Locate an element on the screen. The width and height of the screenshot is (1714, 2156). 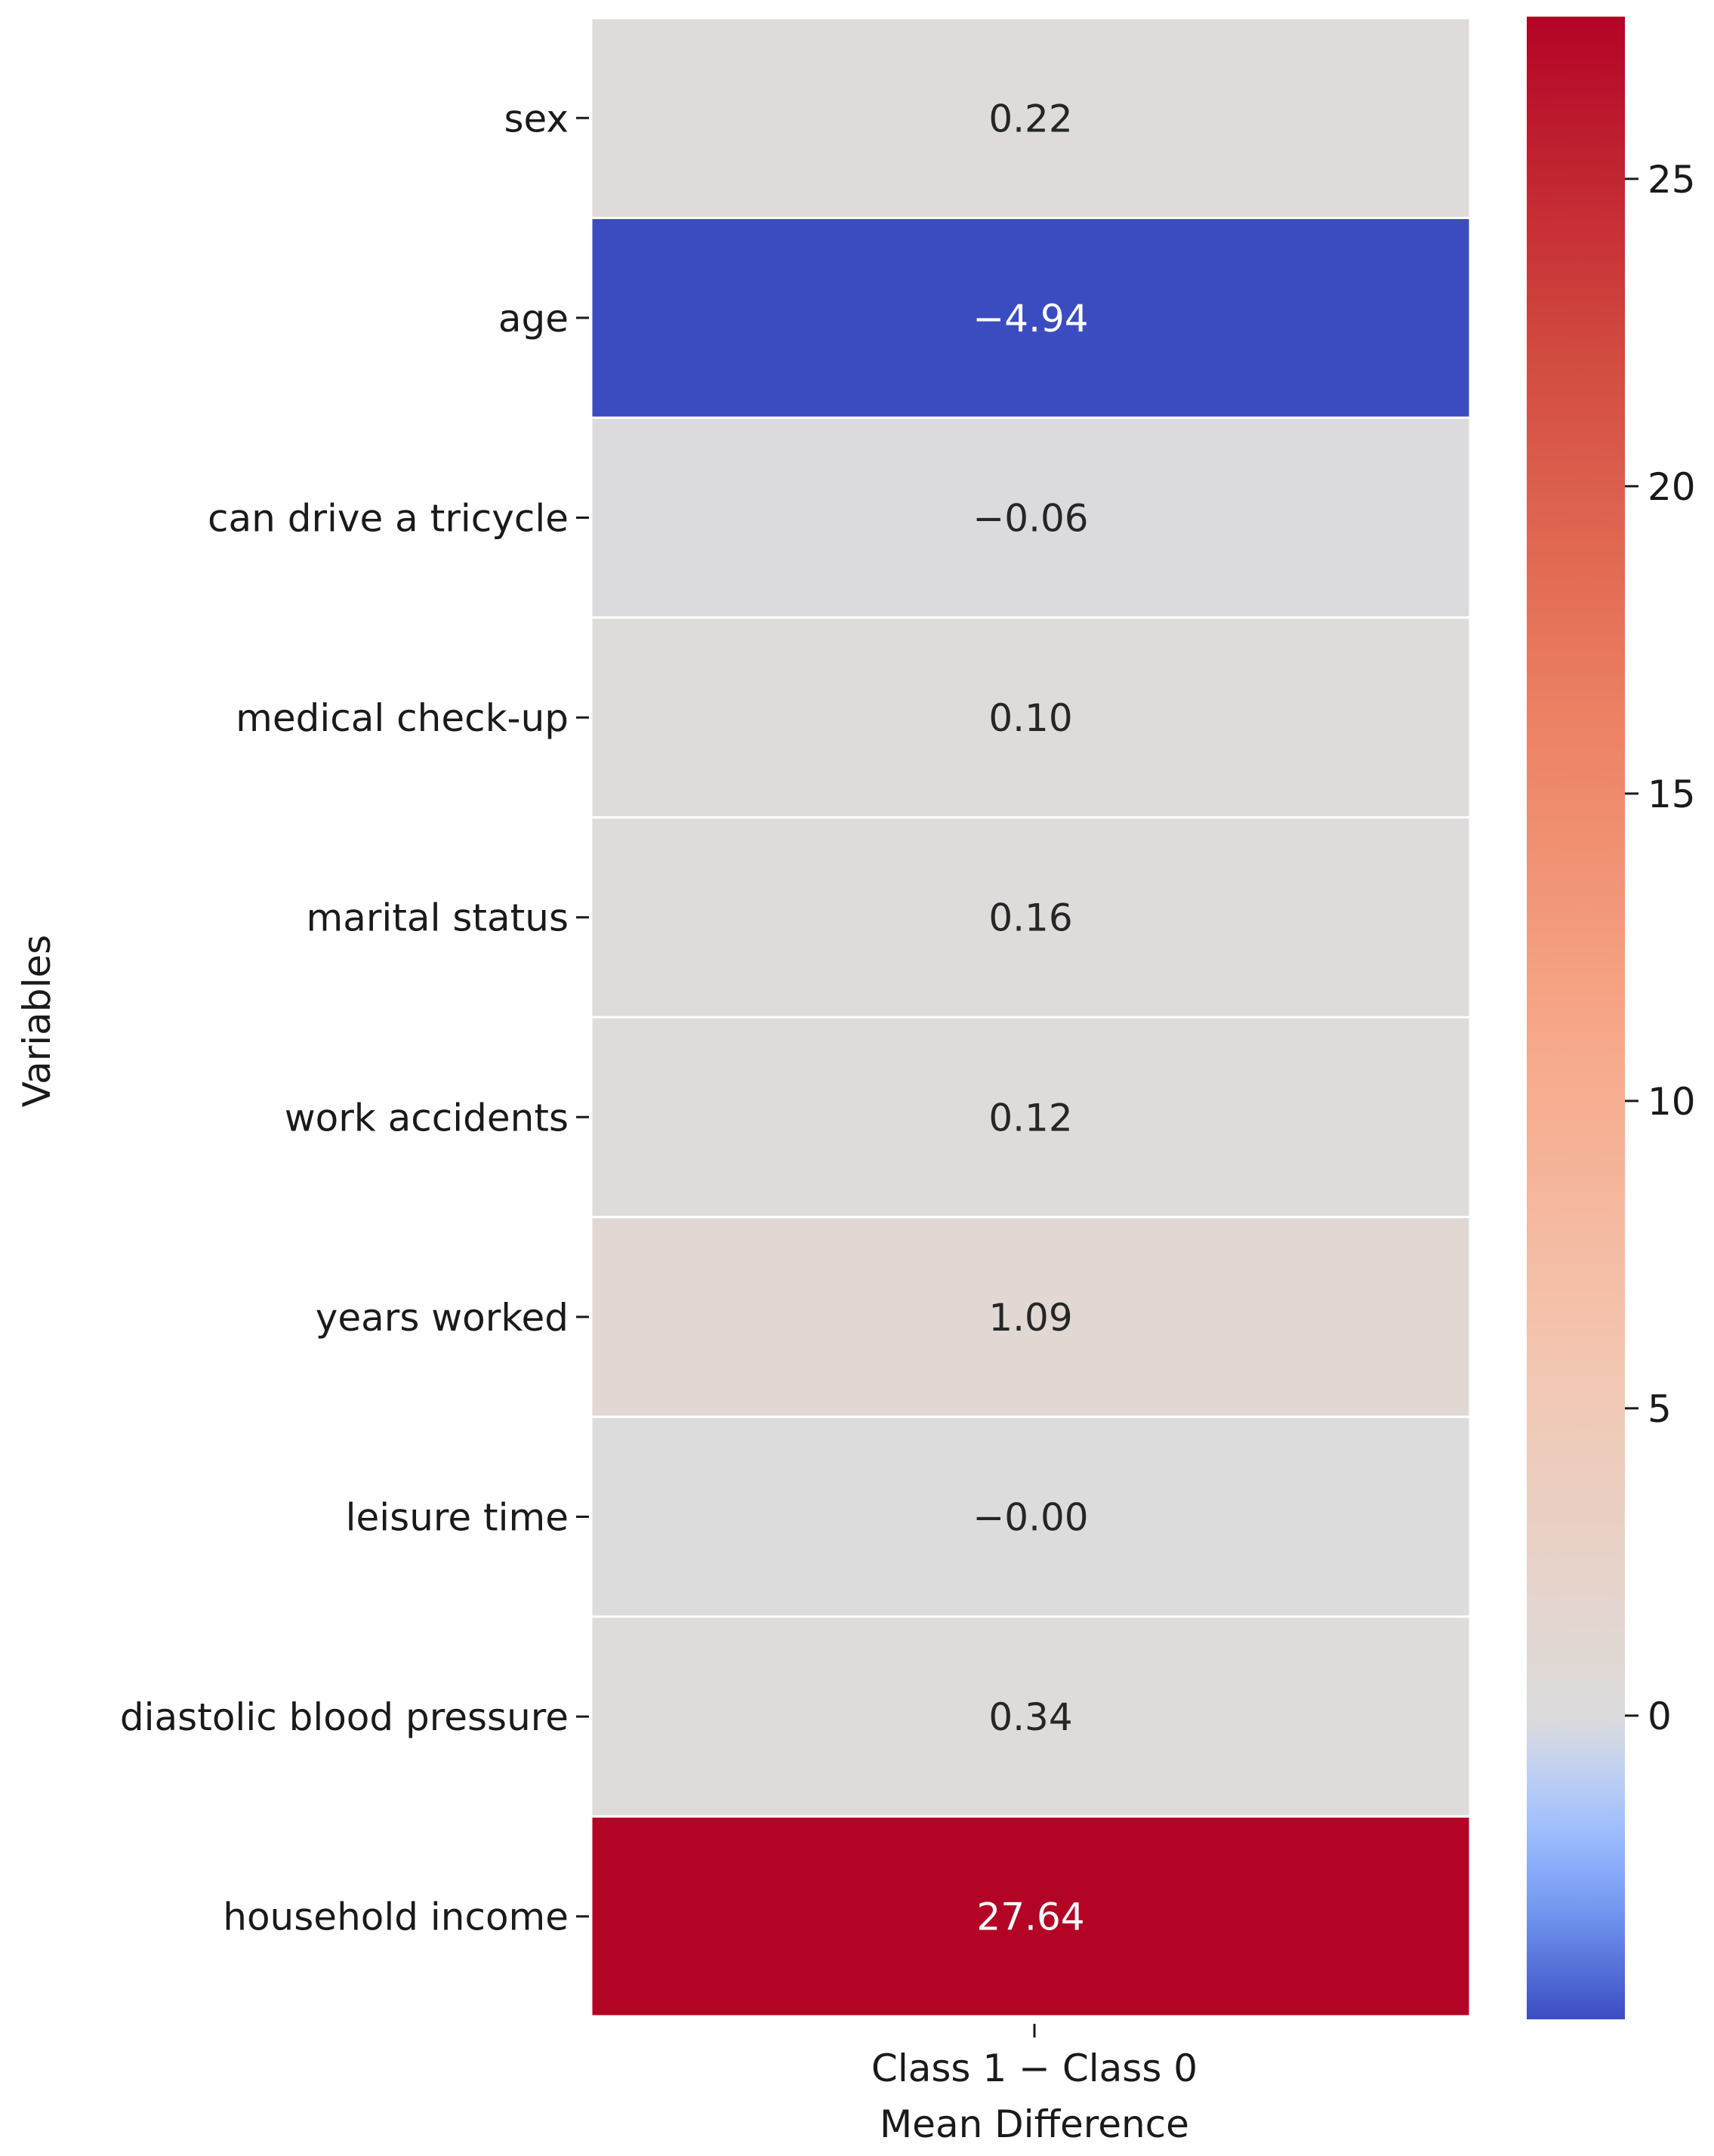
row-label-sex: sex is located at coordinates (536, 119).